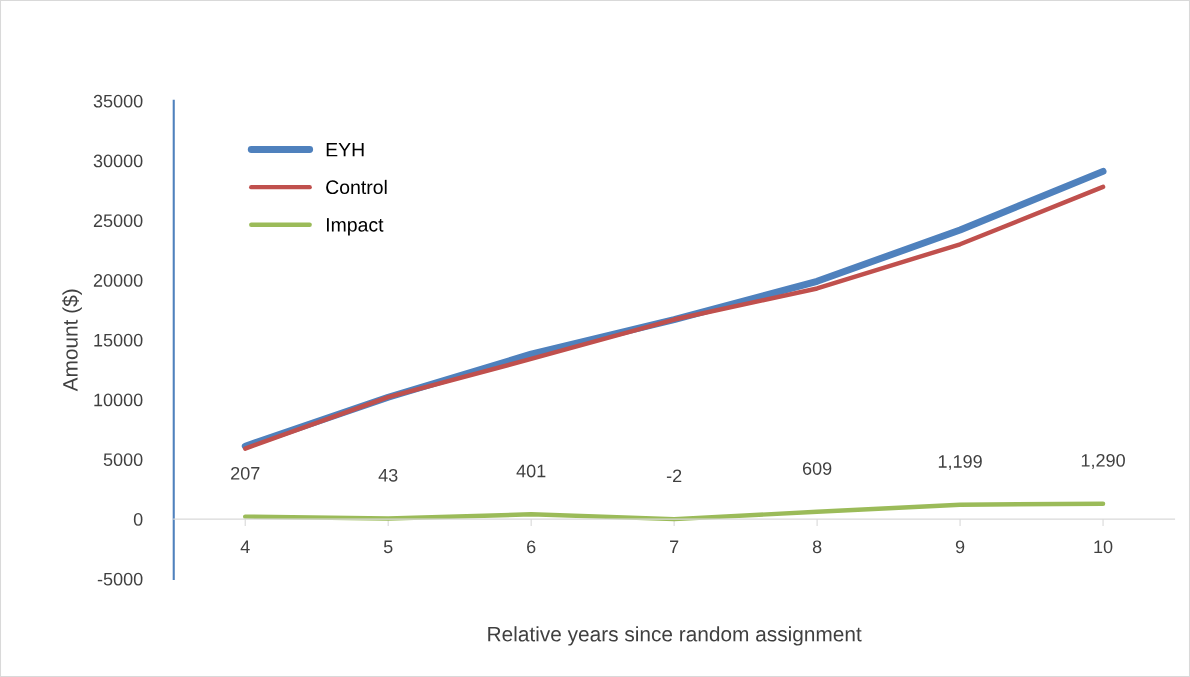 The width and height of the screenshot is (1190, 677). I want to click on x-tick-label: 9, so click(960, 547).